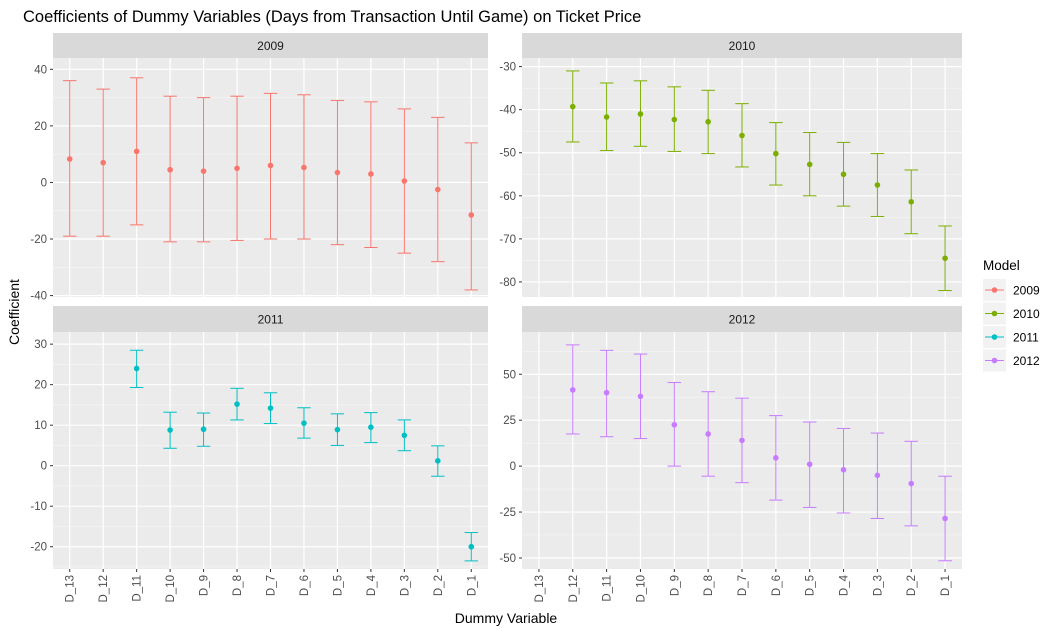 The image size is (1057, 638). What do you see at coordinates (1026, 338) in the screenshot?
I see `legend-label: 2011` at bounding box center [1026, 338].